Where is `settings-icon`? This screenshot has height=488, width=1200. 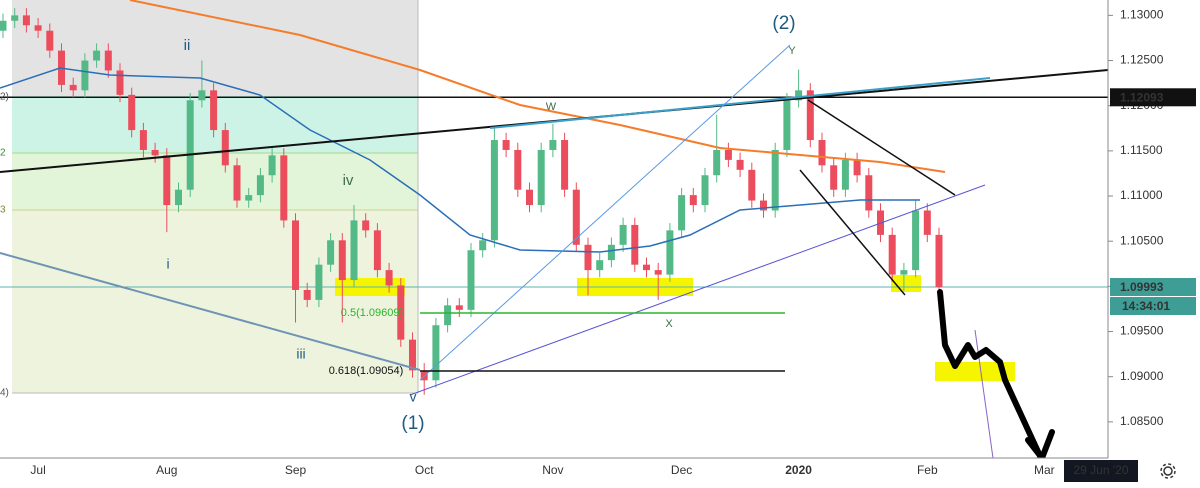 settings-icon is located at coordinates (1168, 471).